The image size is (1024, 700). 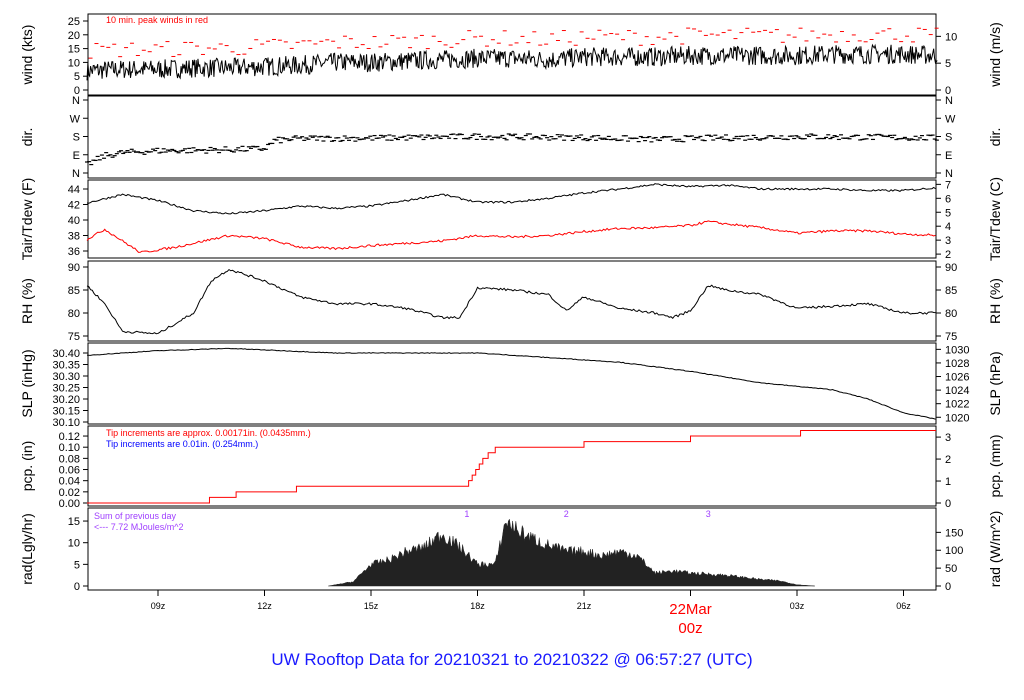 What do you see at coordinates (951, 569) in the screenshot?
I see `y-tick-label-right: 50` at bounding box center [951, 569].